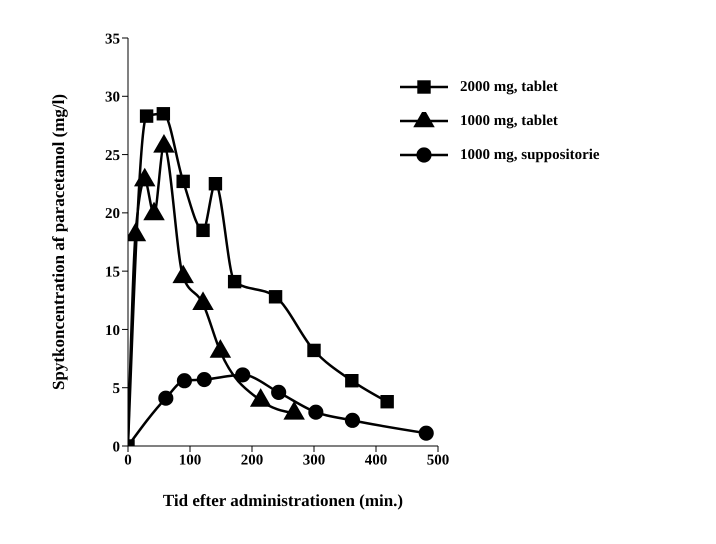 The width and height of the screenshot is (716, 544). Describe the element at coordinates (252, 460) in the screenshot. I see `x-tick-label: 200` at that location.